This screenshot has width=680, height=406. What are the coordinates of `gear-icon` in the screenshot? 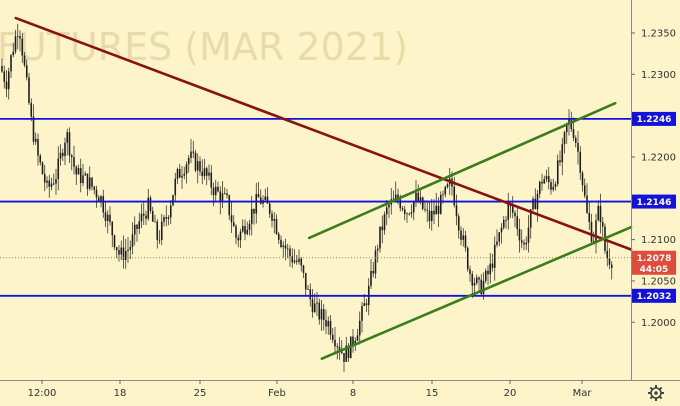 It's located at (656, 393).